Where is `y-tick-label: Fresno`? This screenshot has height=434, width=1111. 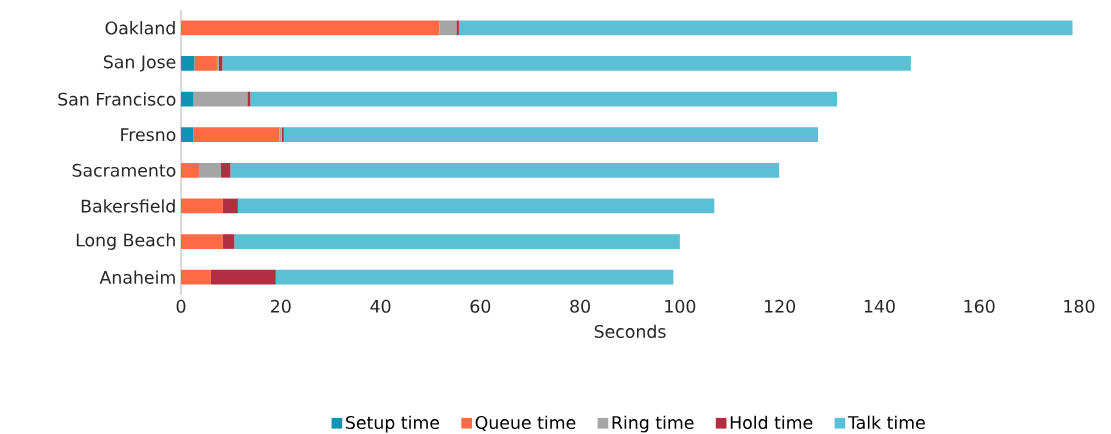 y-tick-label: Fresno is located at coordinates (148, 135).